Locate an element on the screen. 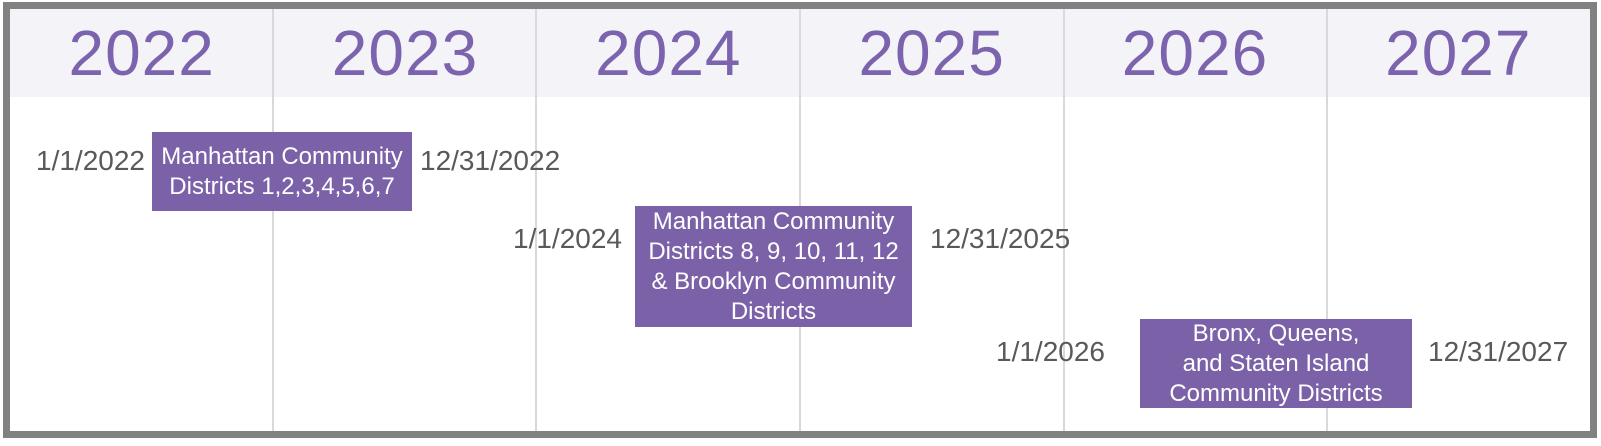 This screenshot has width=1601, height=446. phase-3-label-line: Community Districts is located at coordinates (1276, 393).